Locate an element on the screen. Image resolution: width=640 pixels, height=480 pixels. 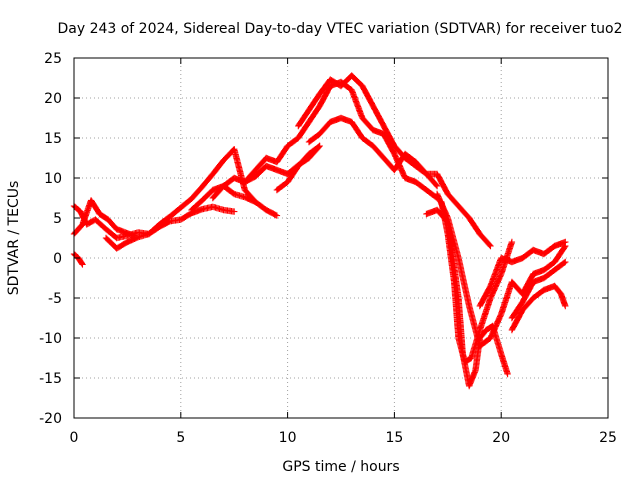
x-tick-label: 20 is located at coordinates (501, 438).